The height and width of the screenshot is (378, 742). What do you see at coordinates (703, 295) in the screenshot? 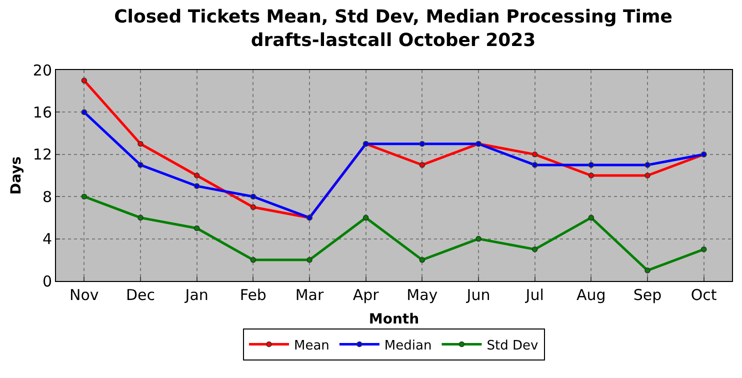
I see `x-tick-label: Oct` at bounding box center [703, 295].